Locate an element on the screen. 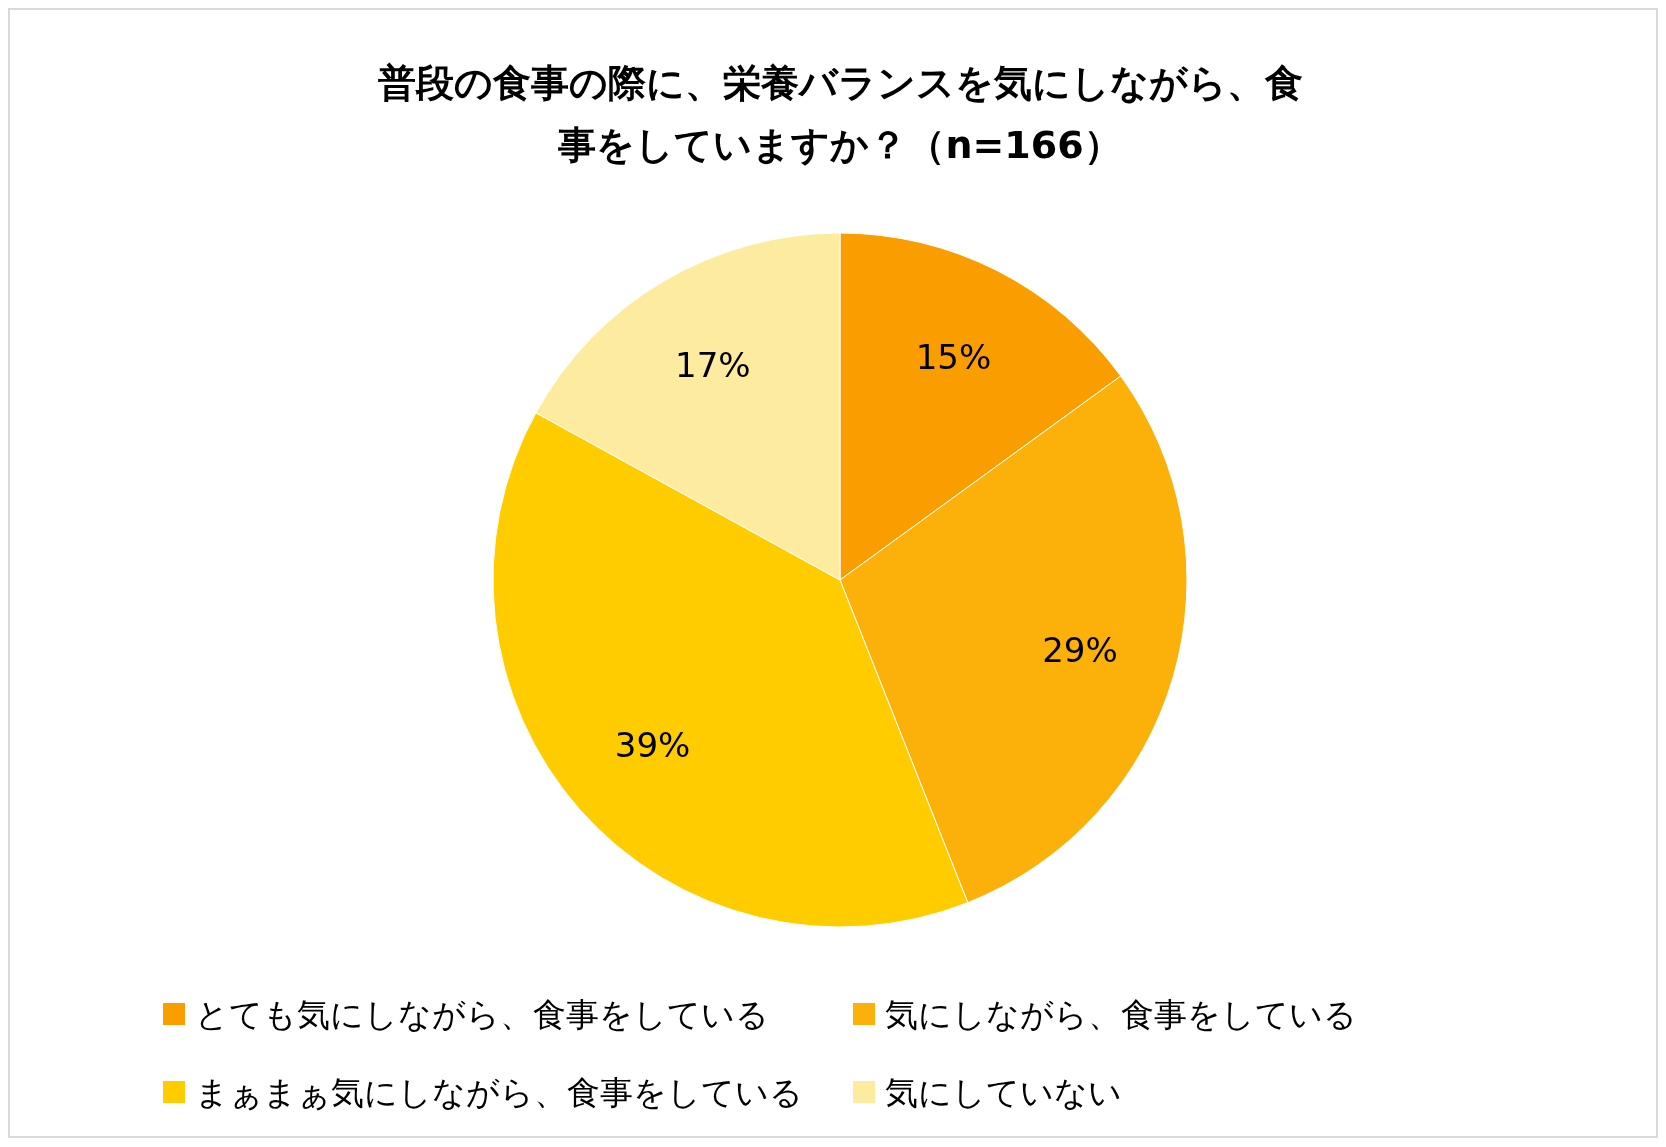 This screenshot has width=1666, height=1147. data-label: 39% is located at coordinates (652, 745).